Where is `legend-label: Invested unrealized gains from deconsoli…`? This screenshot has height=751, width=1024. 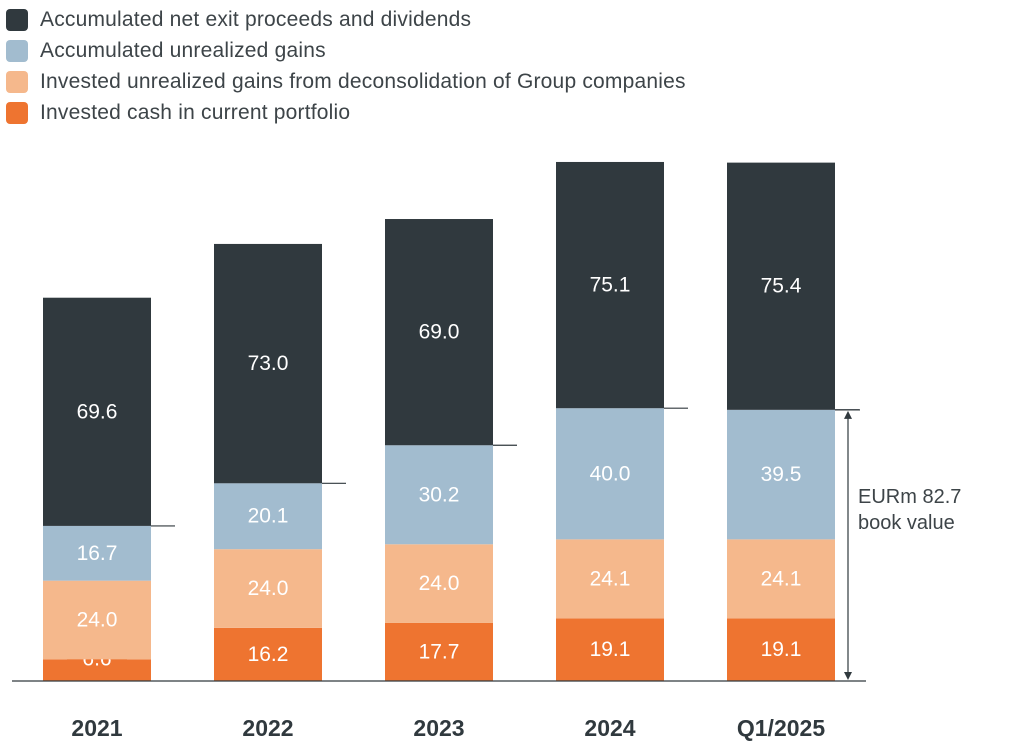
legend-label: Invested unrealized gains from deconsoli… is located at coordinates (363, 81).